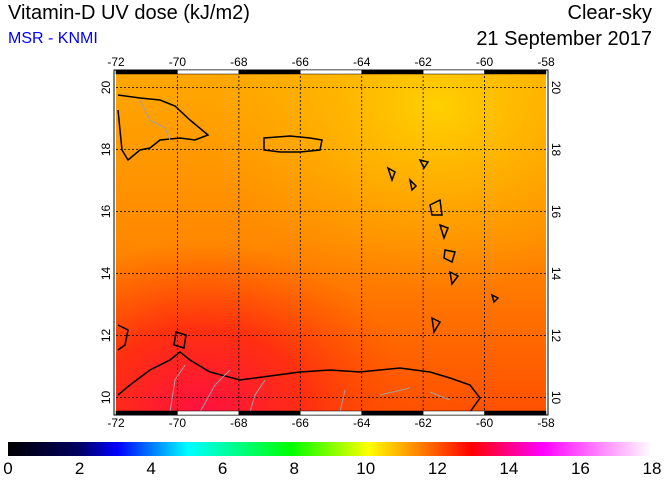 The image size is (665, 480). What do you see at coordinates (580, 468) in the screenshot?
I see `colorbar-tick-label: 16` at bounding box center [580, 468].